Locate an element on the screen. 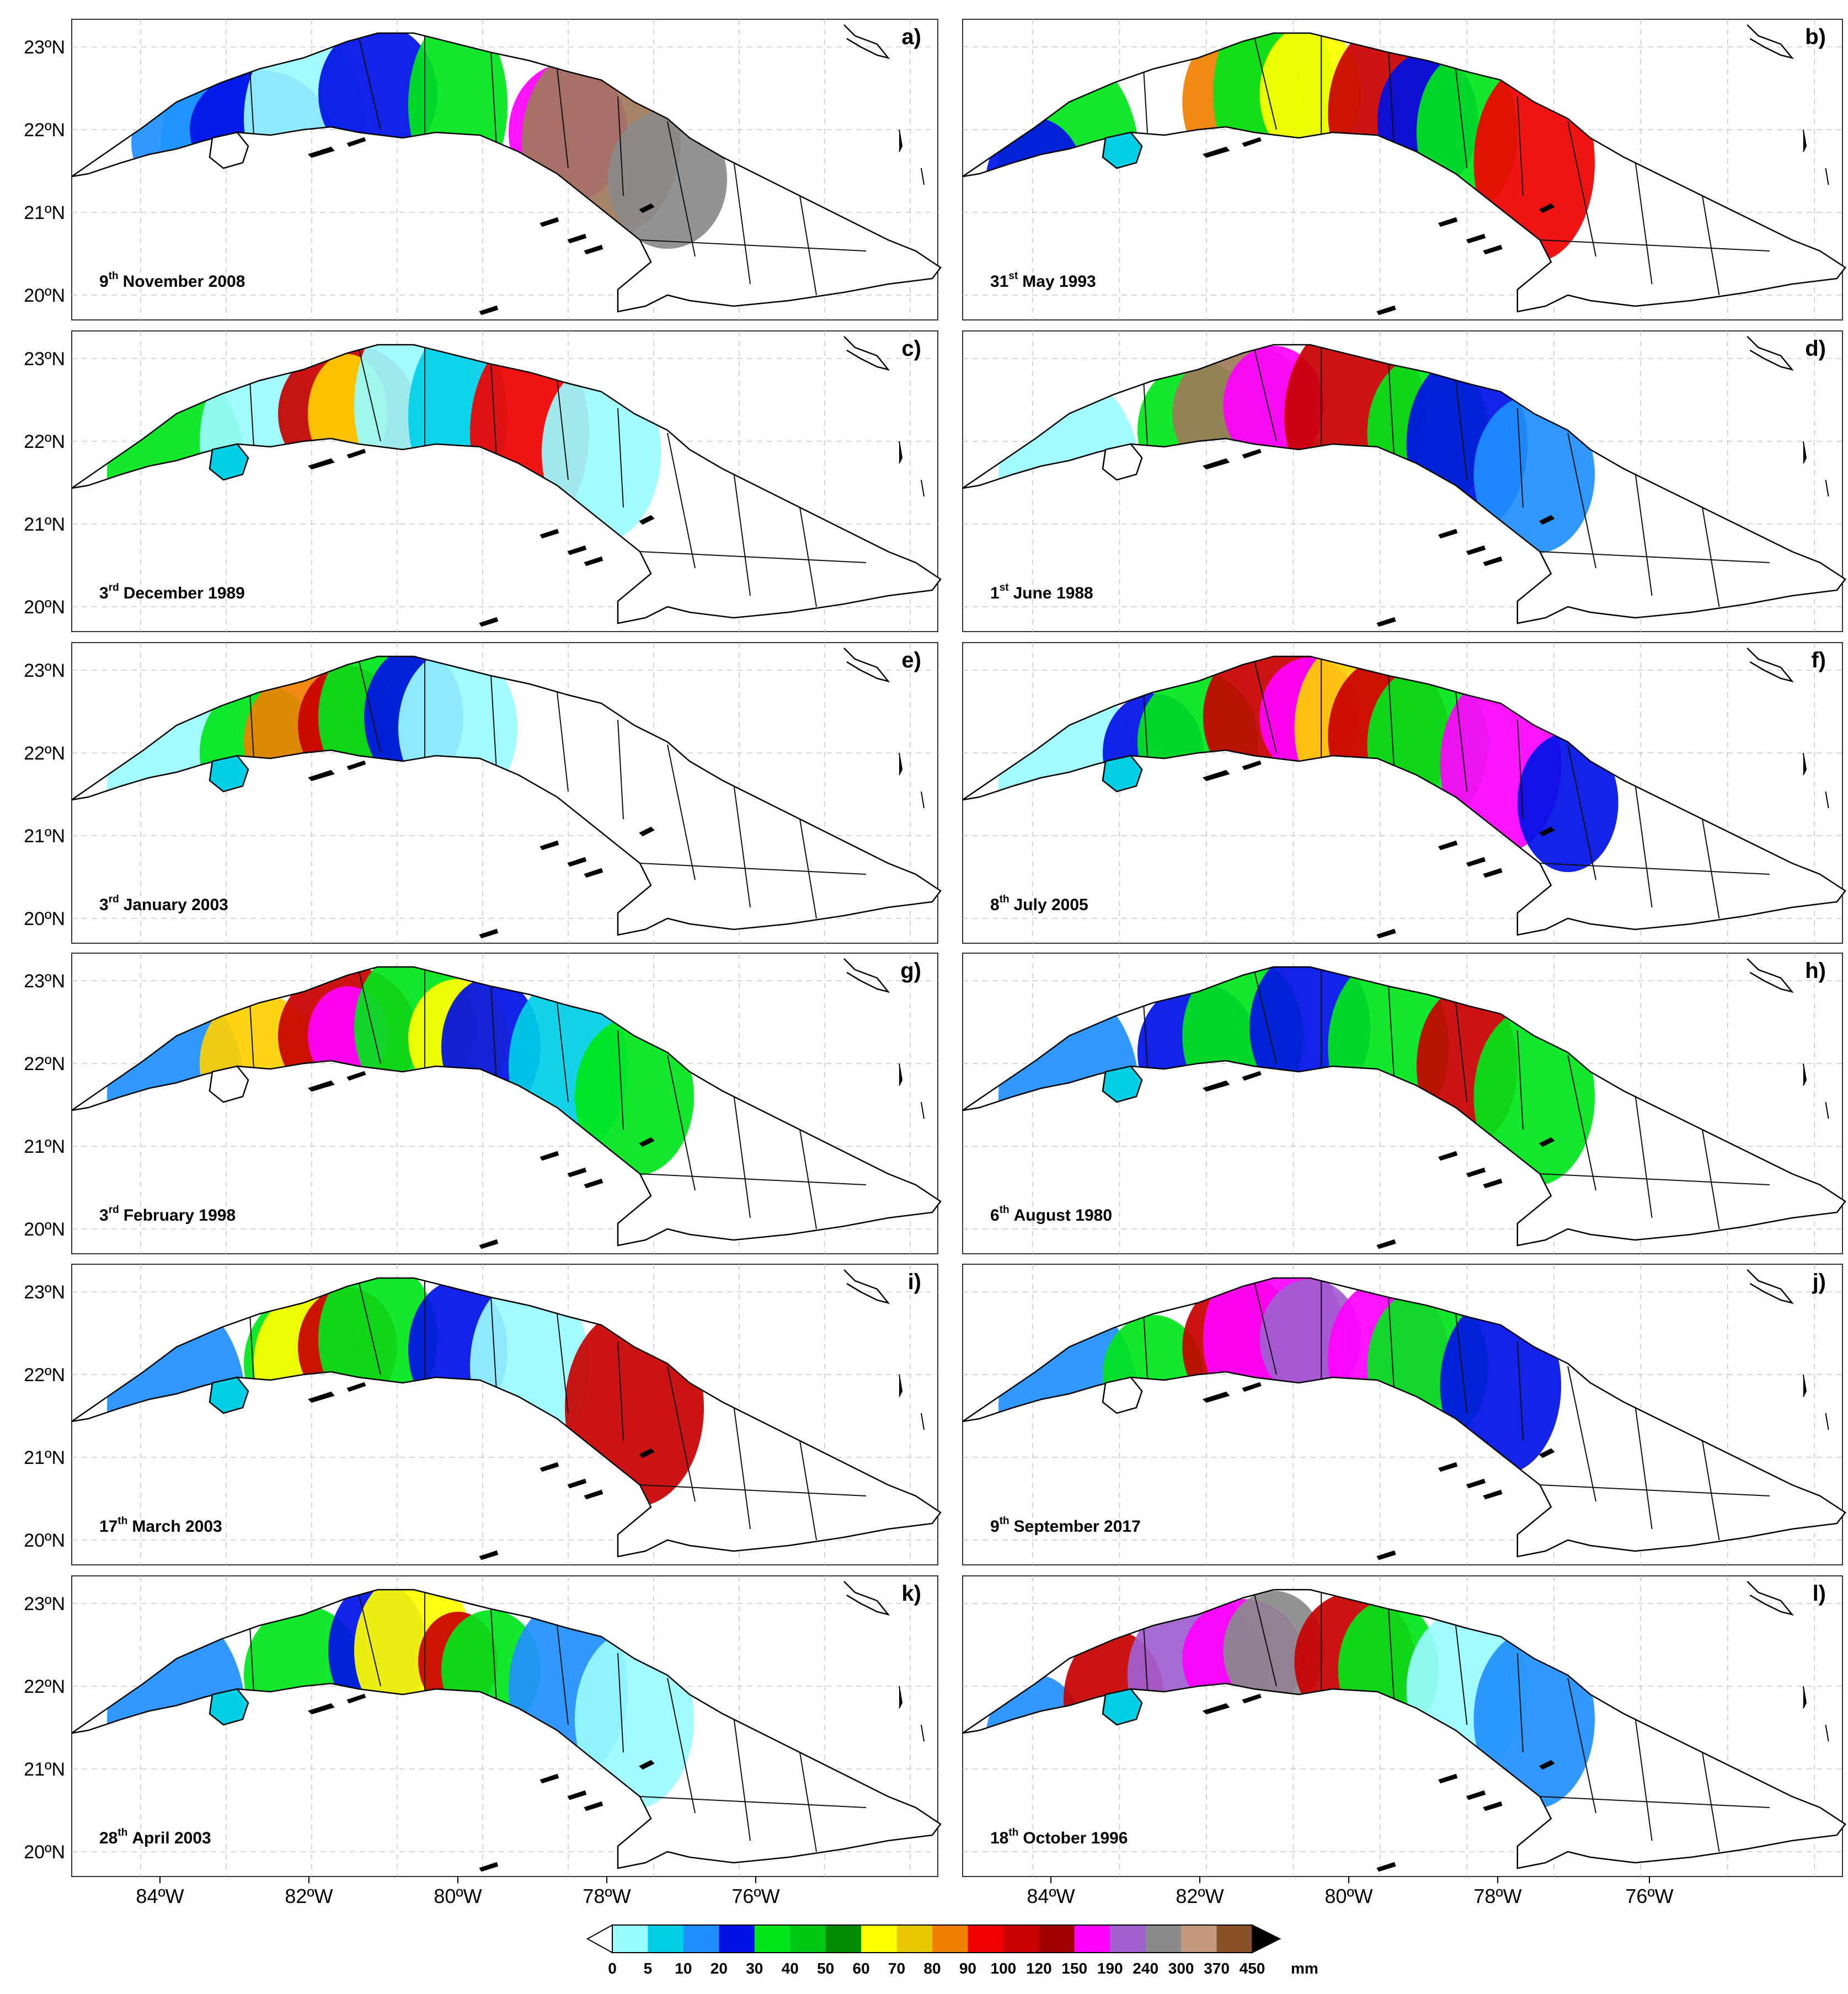 This screenshot has width=1848, height=1994. longitude-label: 84ºW is located at coordinates (1051, 1896).